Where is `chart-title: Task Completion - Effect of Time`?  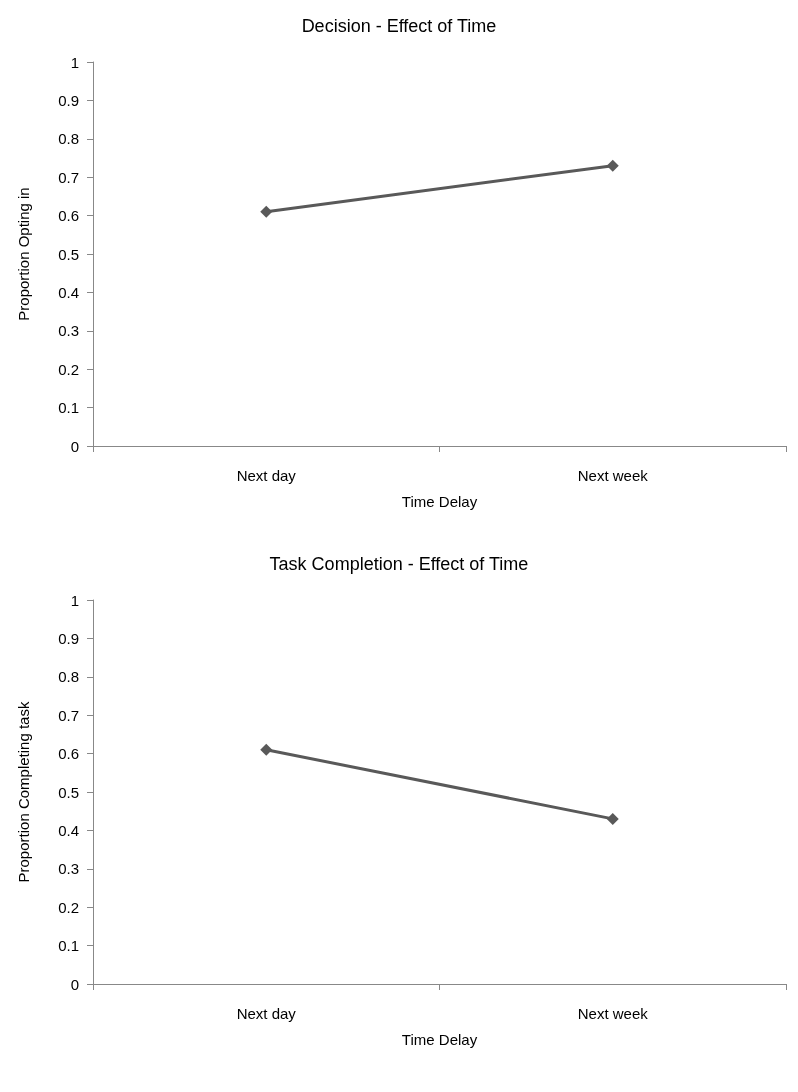 chart-title: Task Completion - Effect of Time is located at coordinates (399, 564).